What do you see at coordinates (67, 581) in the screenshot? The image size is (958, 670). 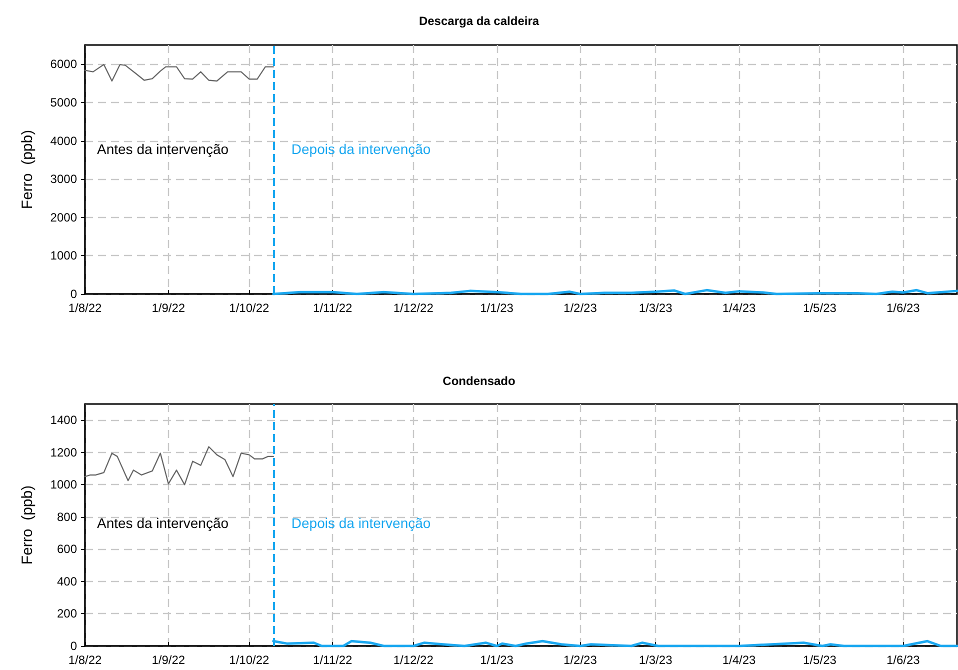 I see `y-tick-label: 400` at bounding box center [67, 581].